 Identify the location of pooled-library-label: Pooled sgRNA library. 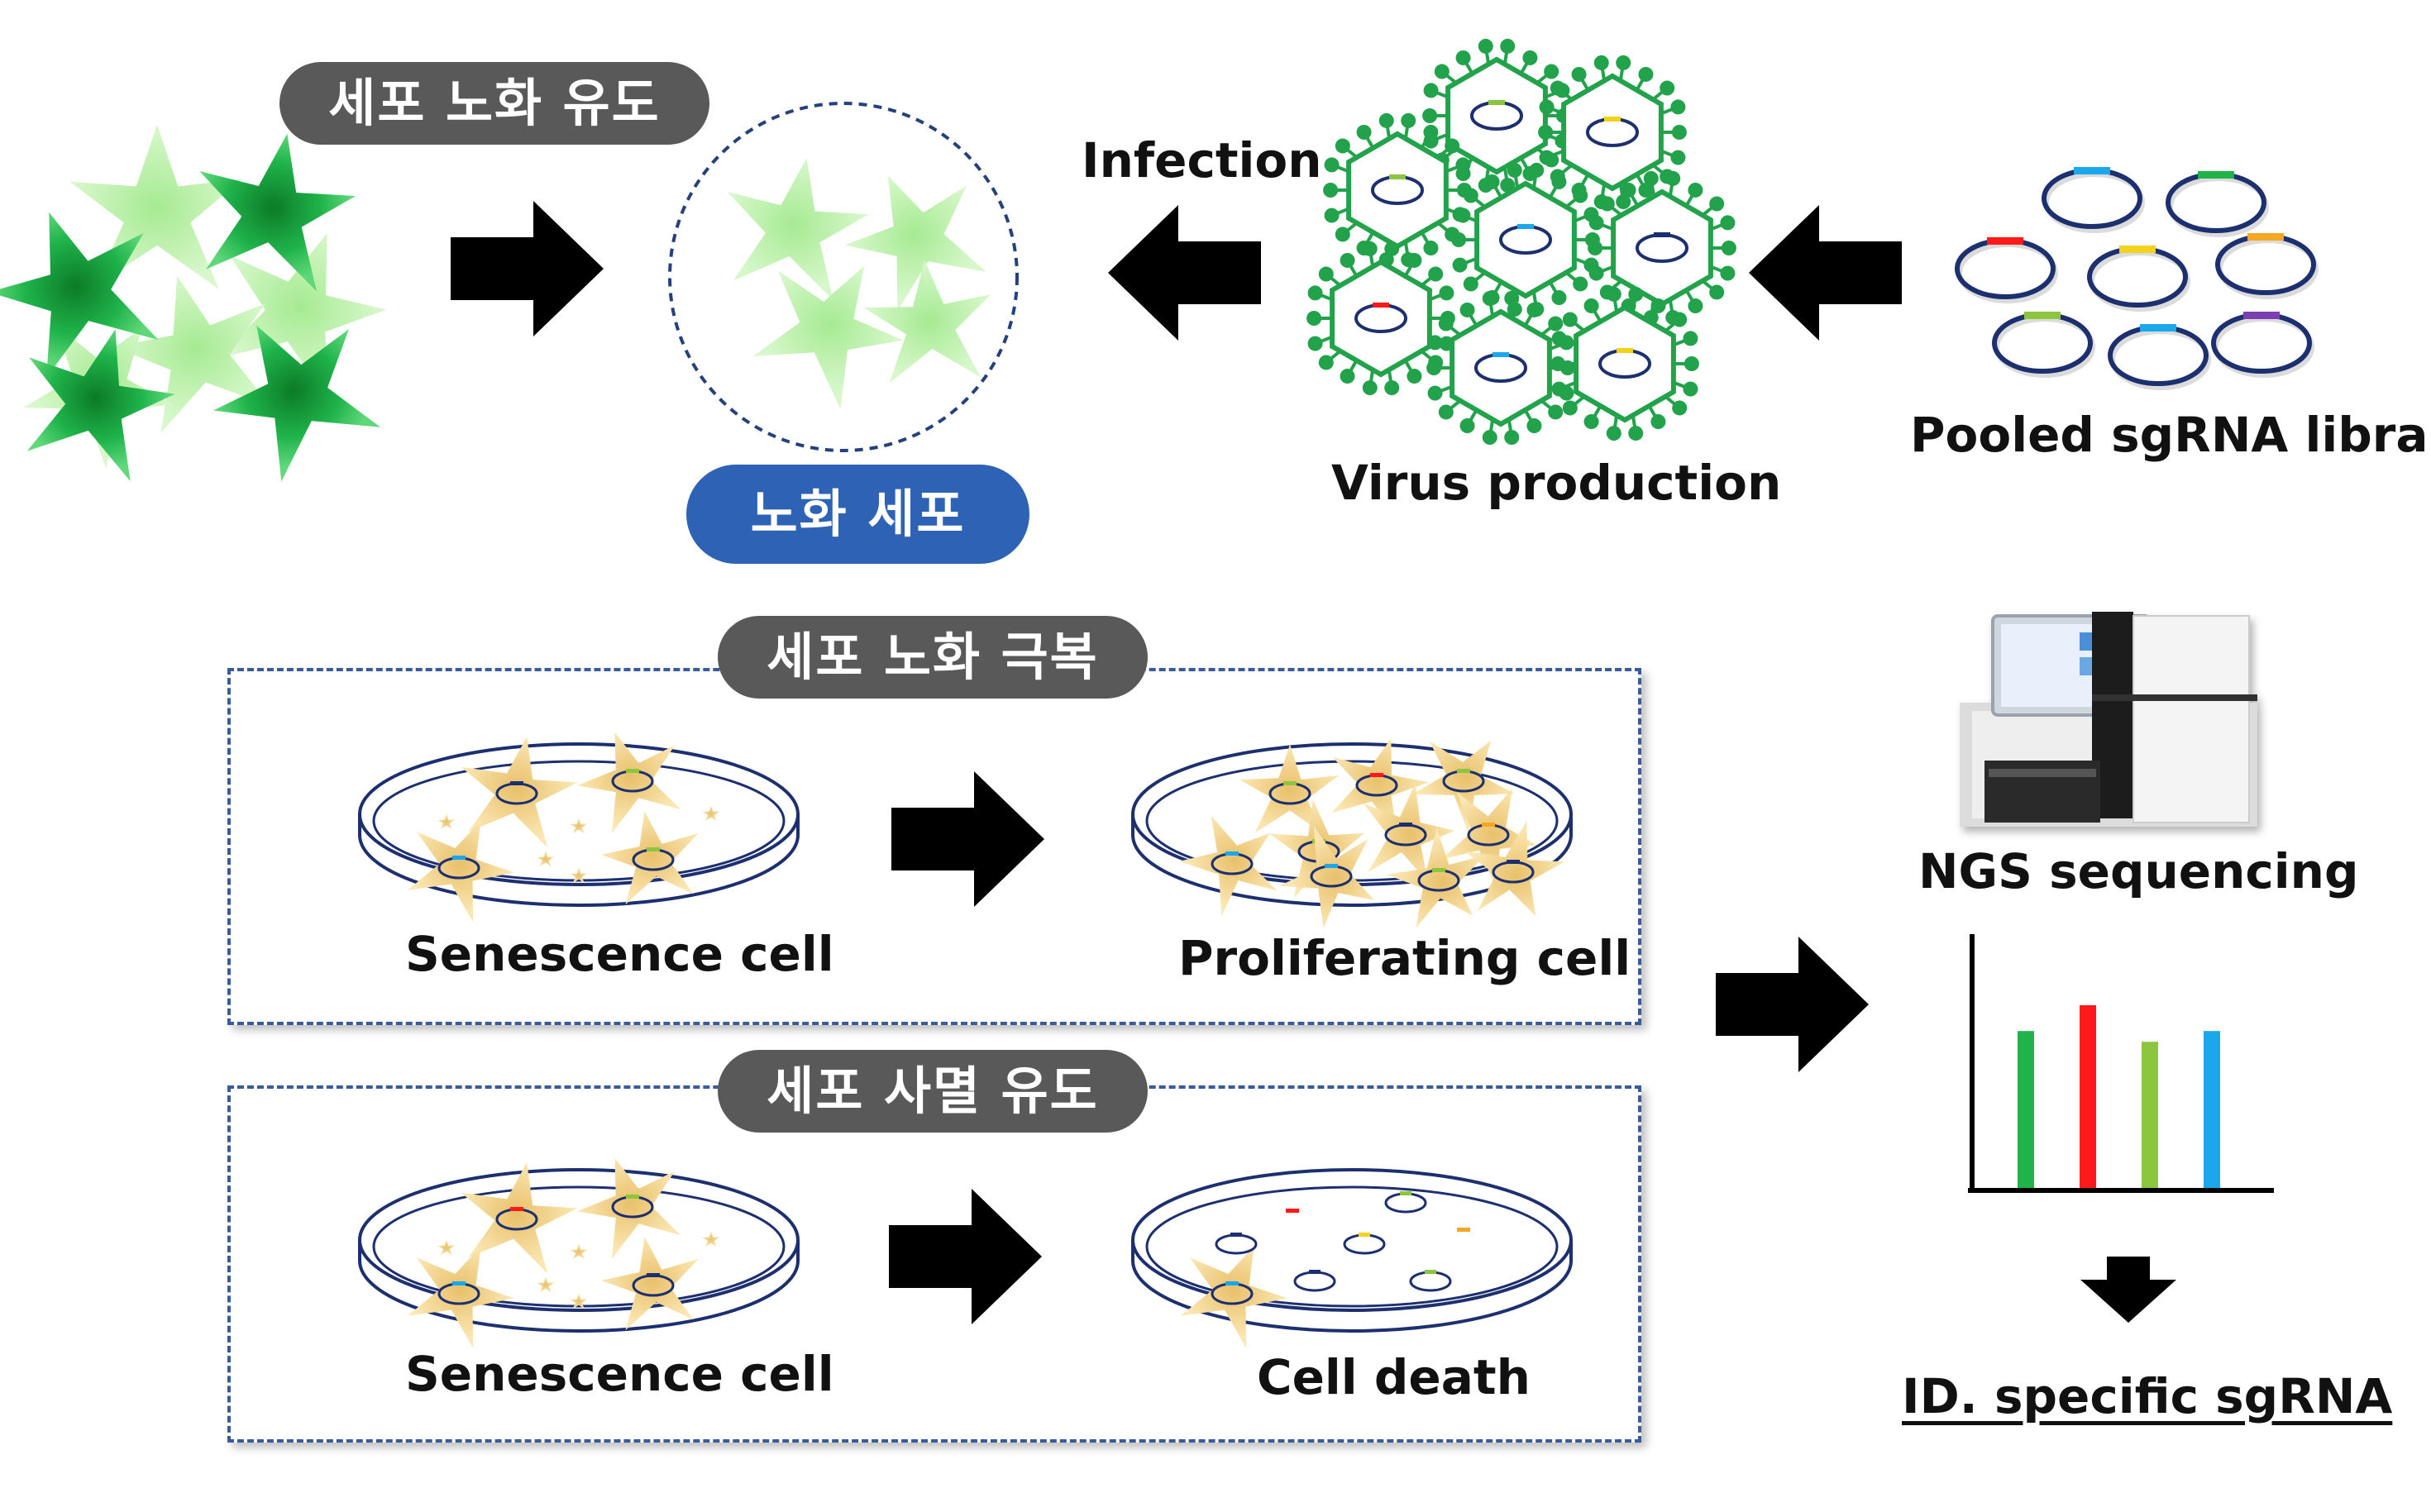
(2170, 435).